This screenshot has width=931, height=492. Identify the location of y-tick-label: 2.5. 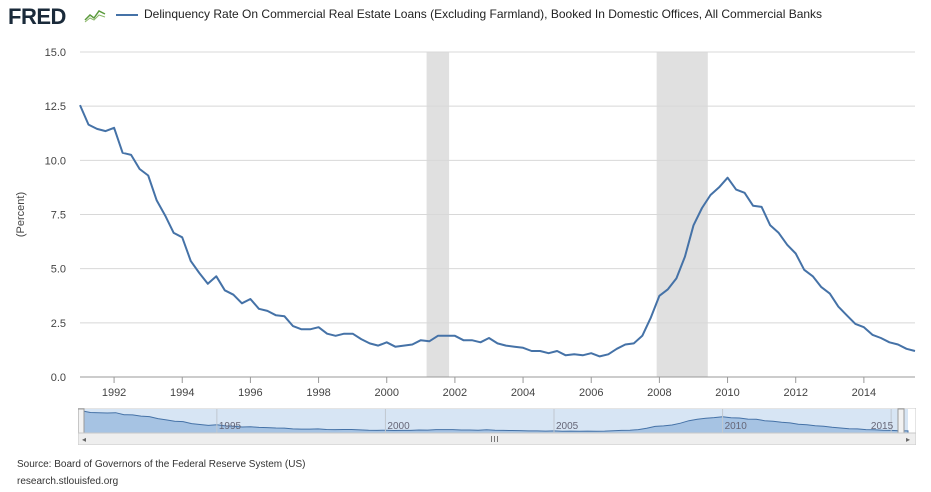
(58, 324).